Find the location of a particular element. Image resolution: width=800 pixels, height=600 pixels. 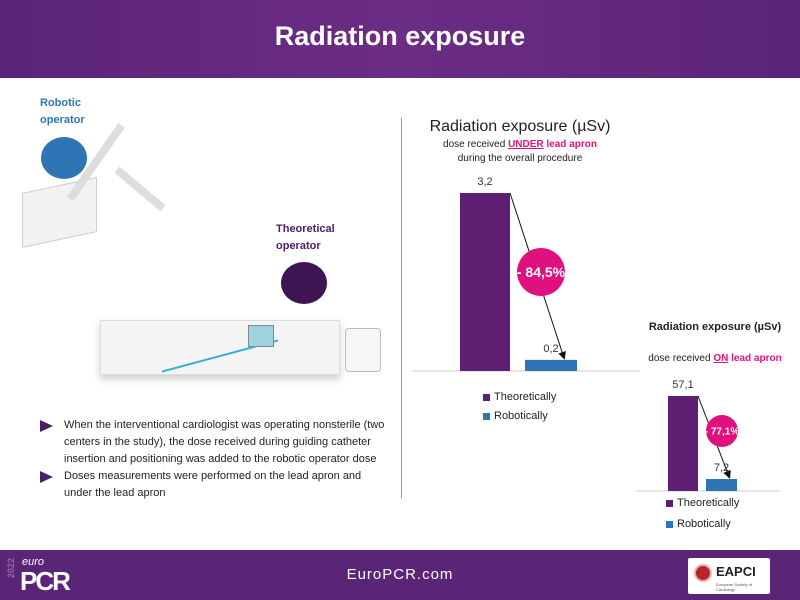

chart2-data-label: 7,2 is located at coordinates (721, 468).